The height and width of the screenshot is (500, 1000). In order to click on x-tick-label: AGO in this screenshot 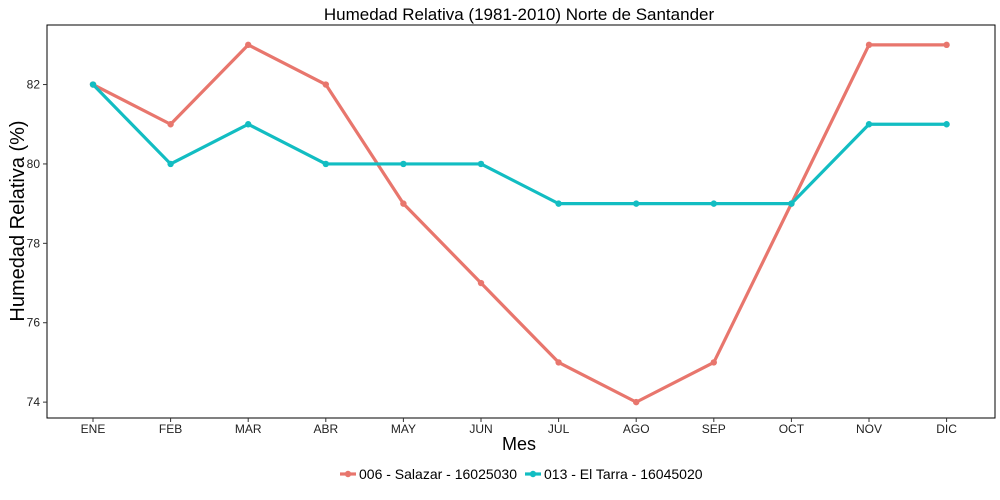, I will do `click(636, 429)`.